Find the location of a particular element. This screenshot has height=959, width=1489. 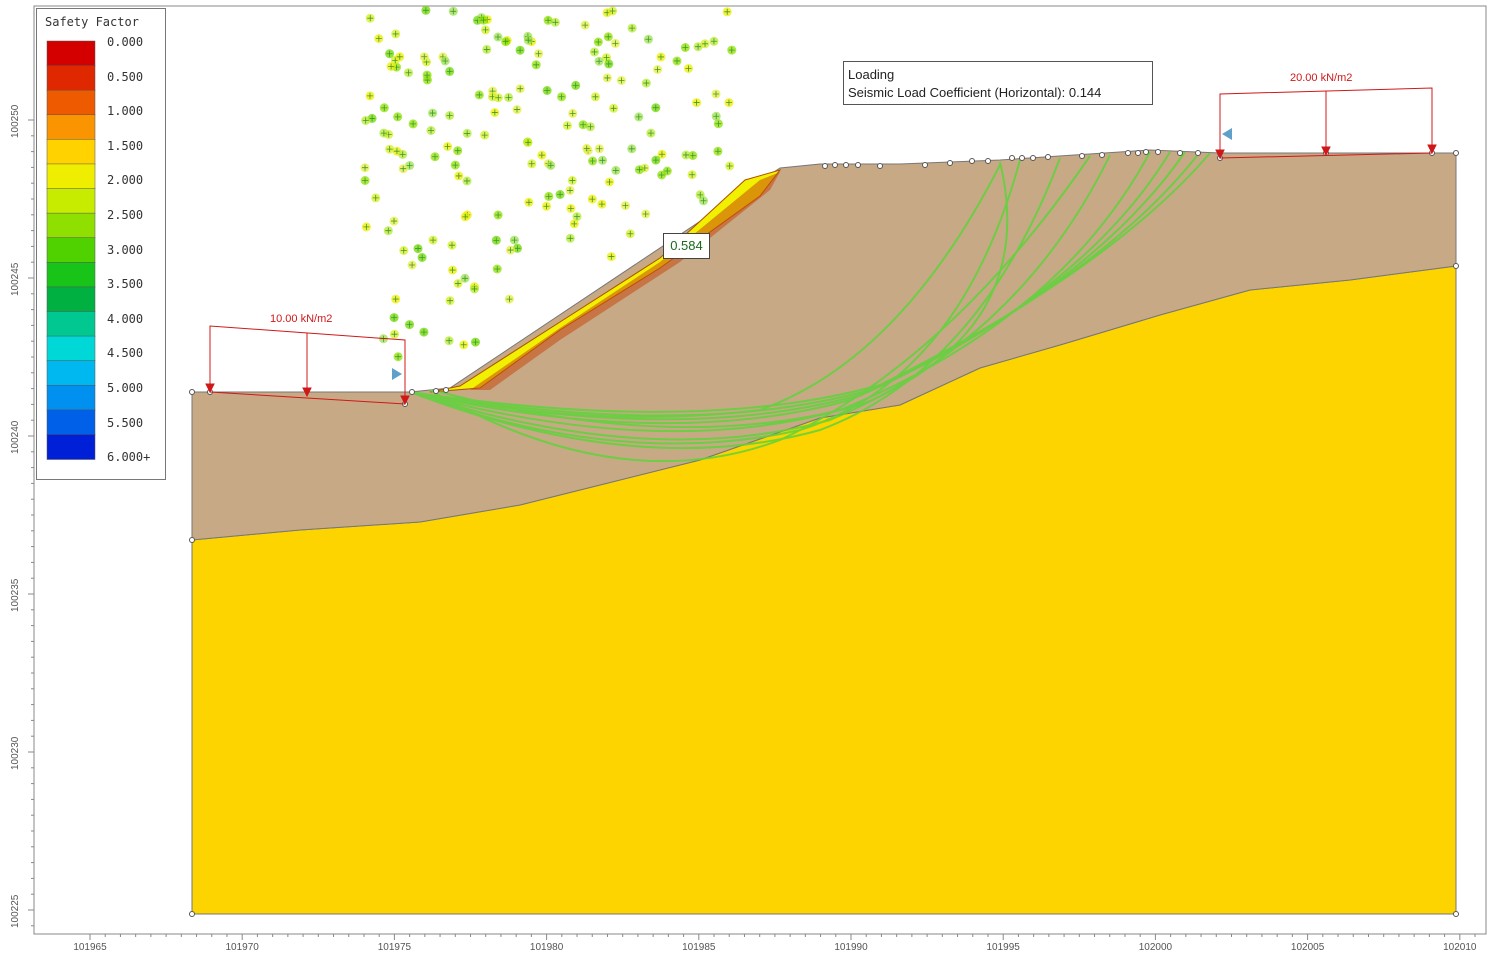

slip-center-grid is located at coordinates (548, 183).